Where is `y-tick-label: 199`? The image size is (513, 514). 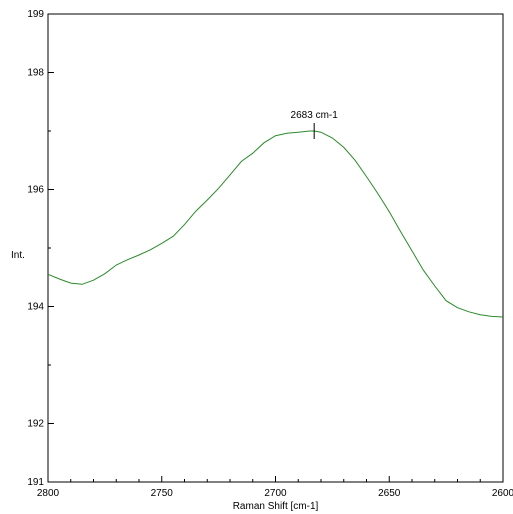 y-tick-label: 199 is located at coordinates (35, 14).